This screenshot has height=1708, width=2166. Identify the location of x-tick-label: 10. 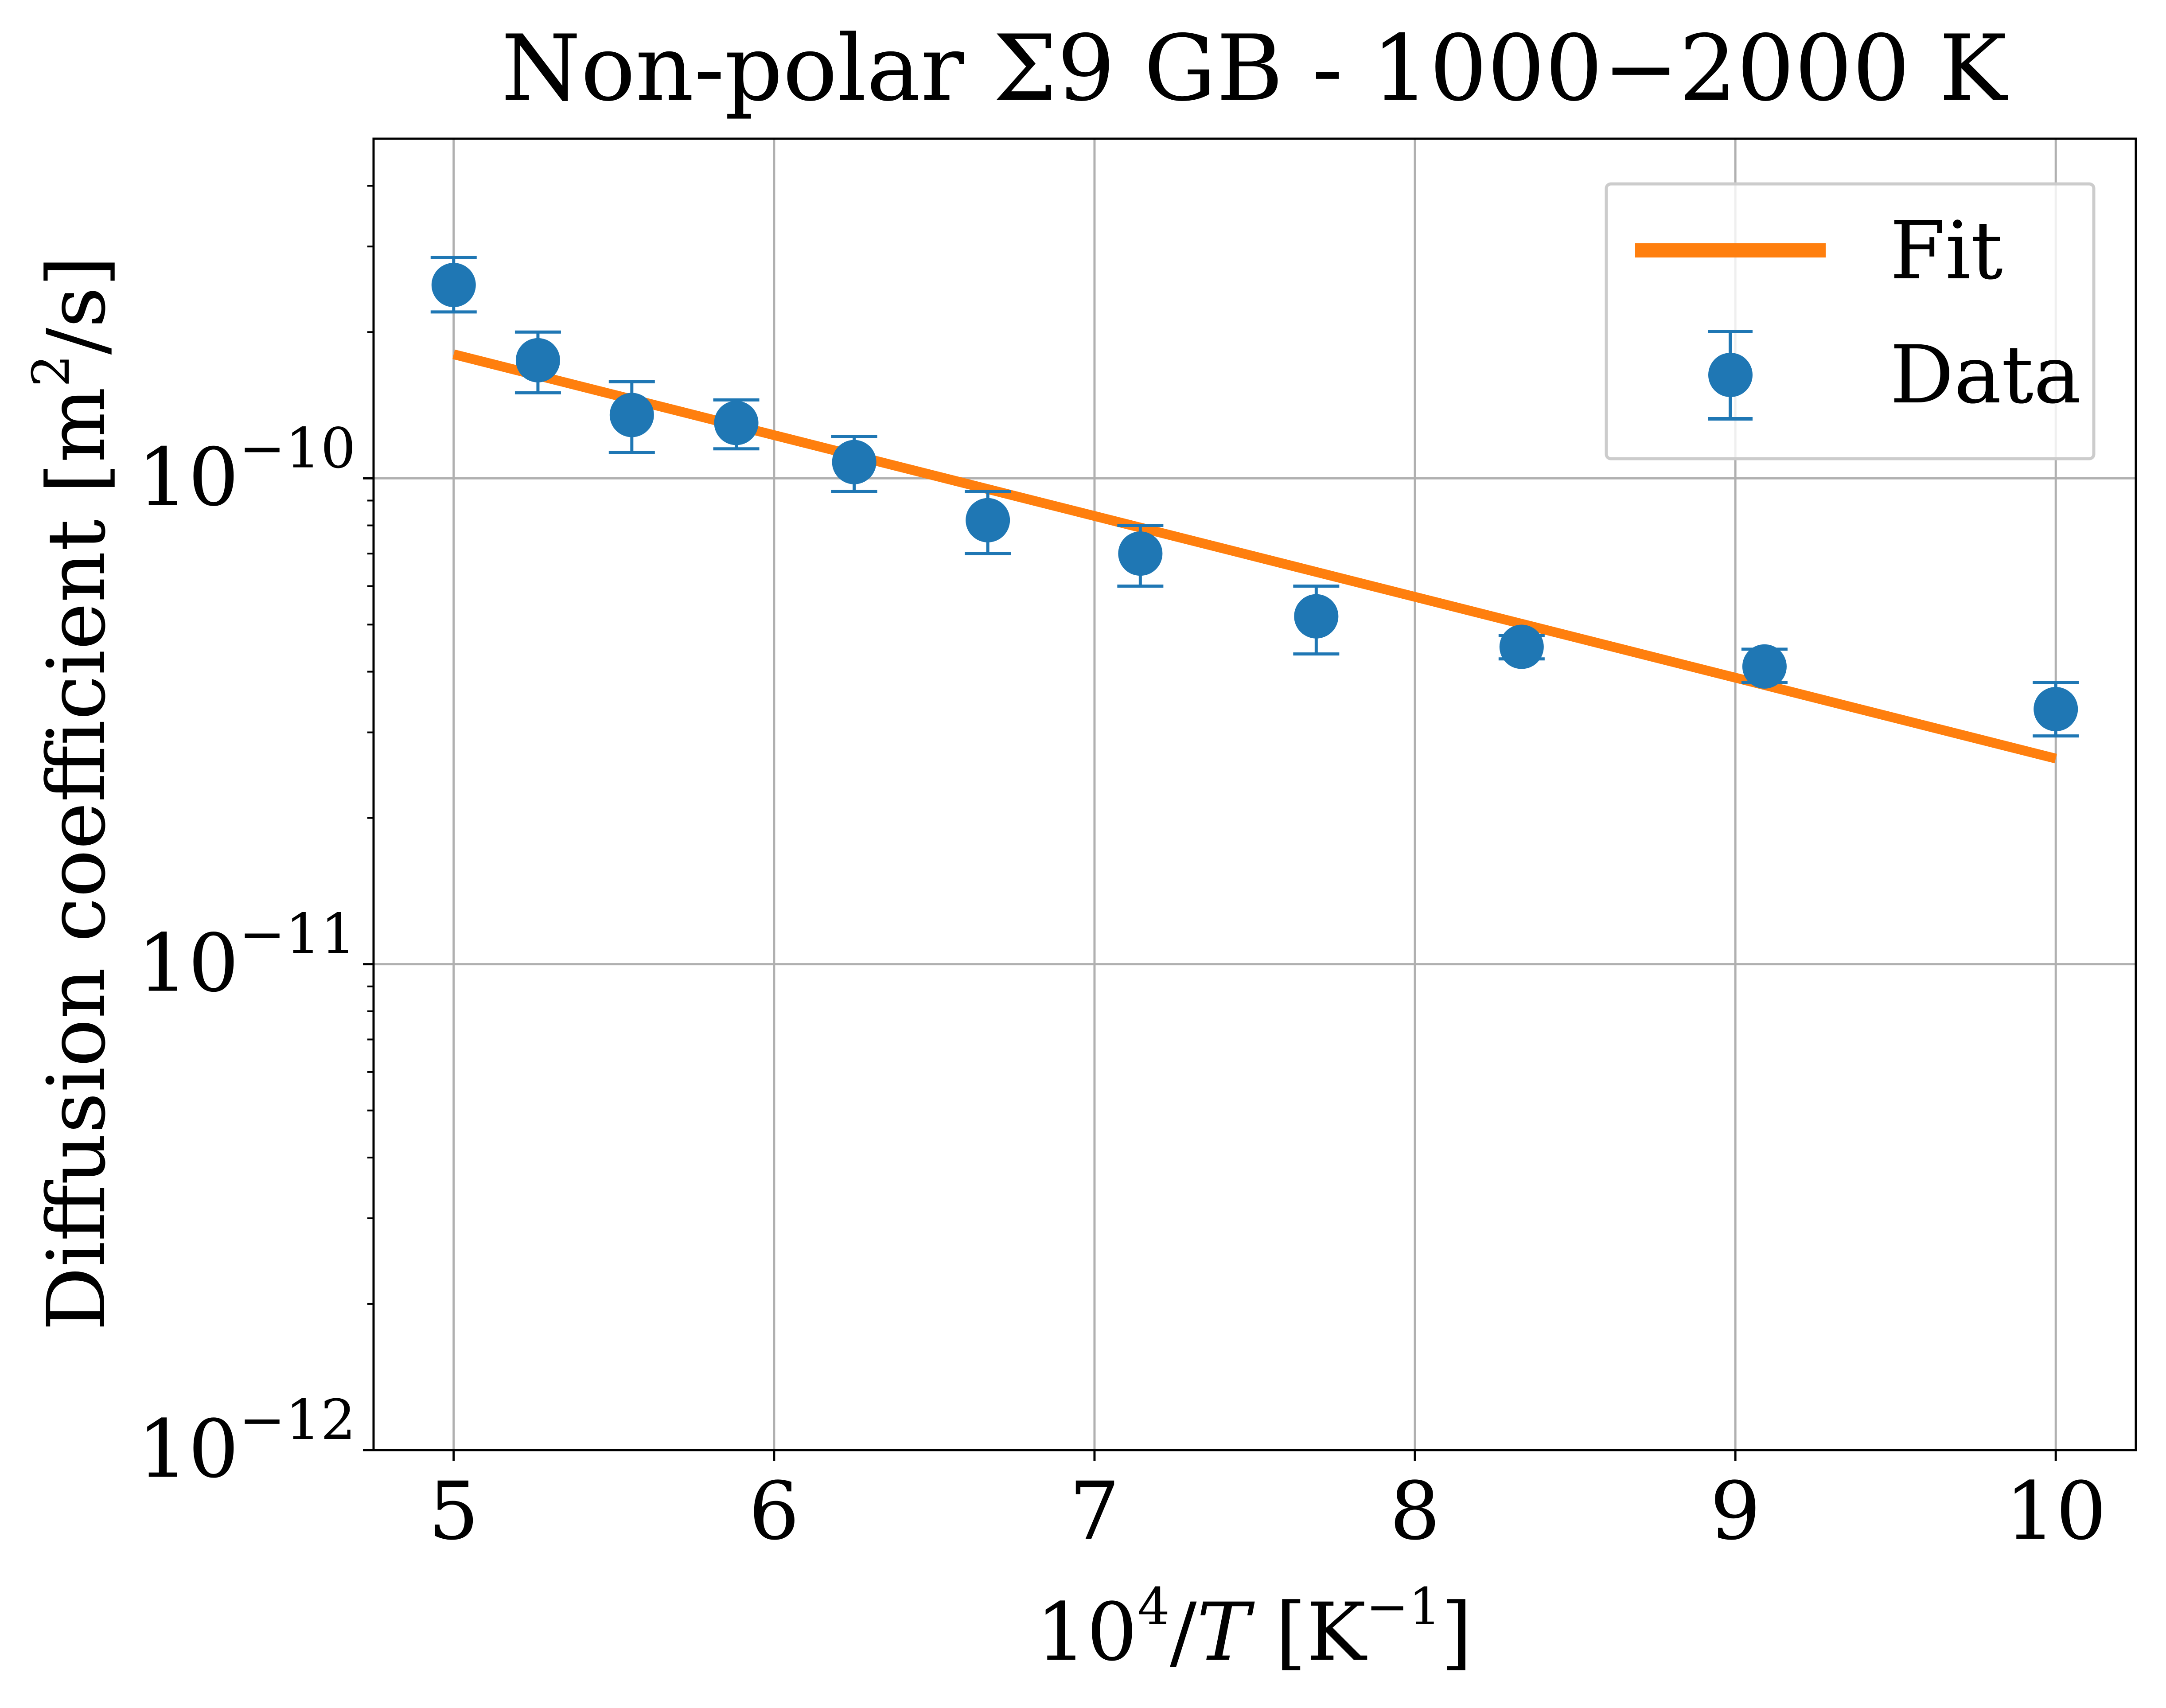
(2056, 1512).